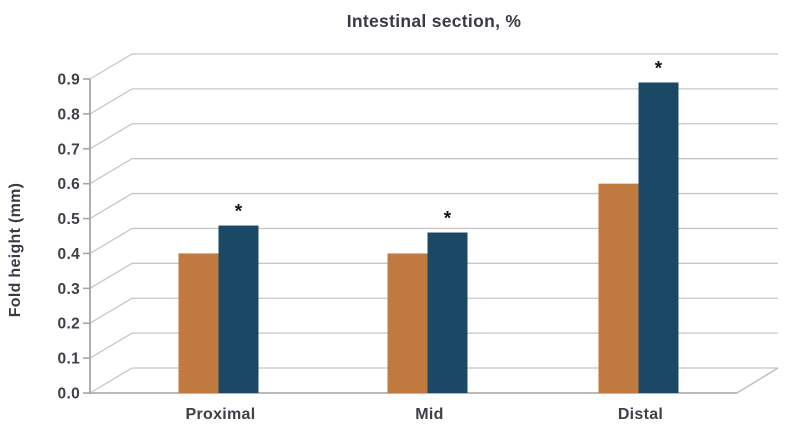  What do you see at coordinates (447, 312) in the screenshot?
I see `bar-mid-navy-series` at bounding box center [447, 312].